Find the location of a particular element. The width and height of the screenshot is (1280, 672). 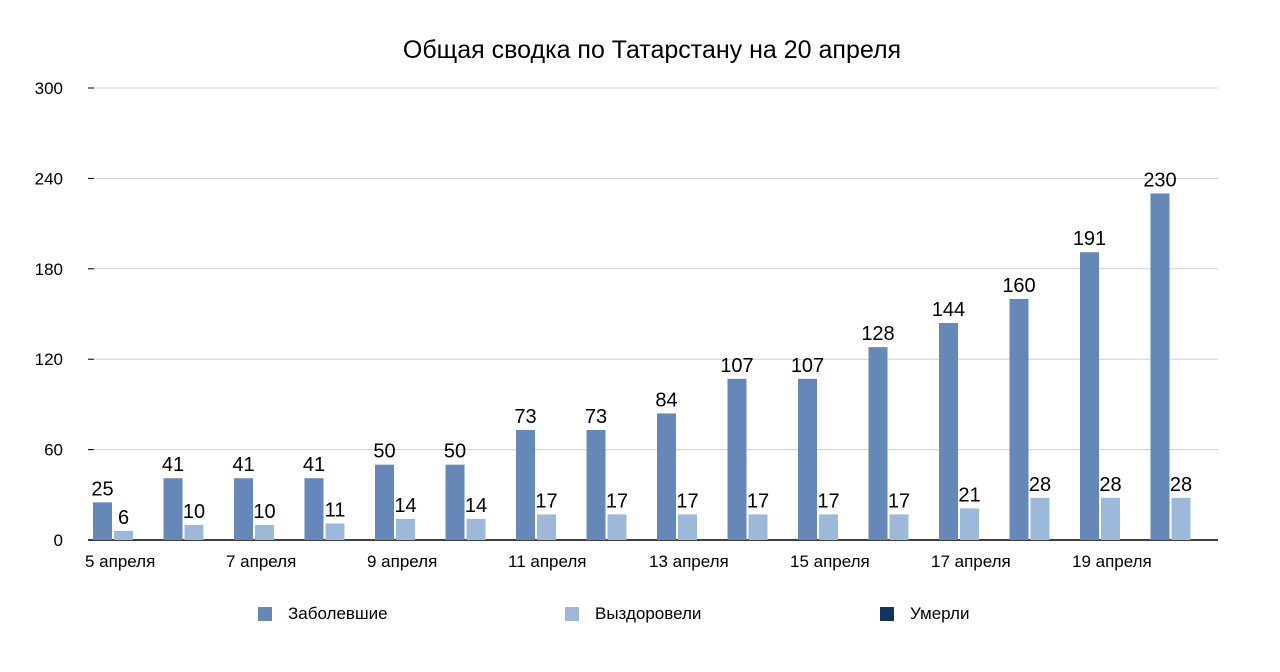

data-label: 191 is located at coordinates (1089, 239).